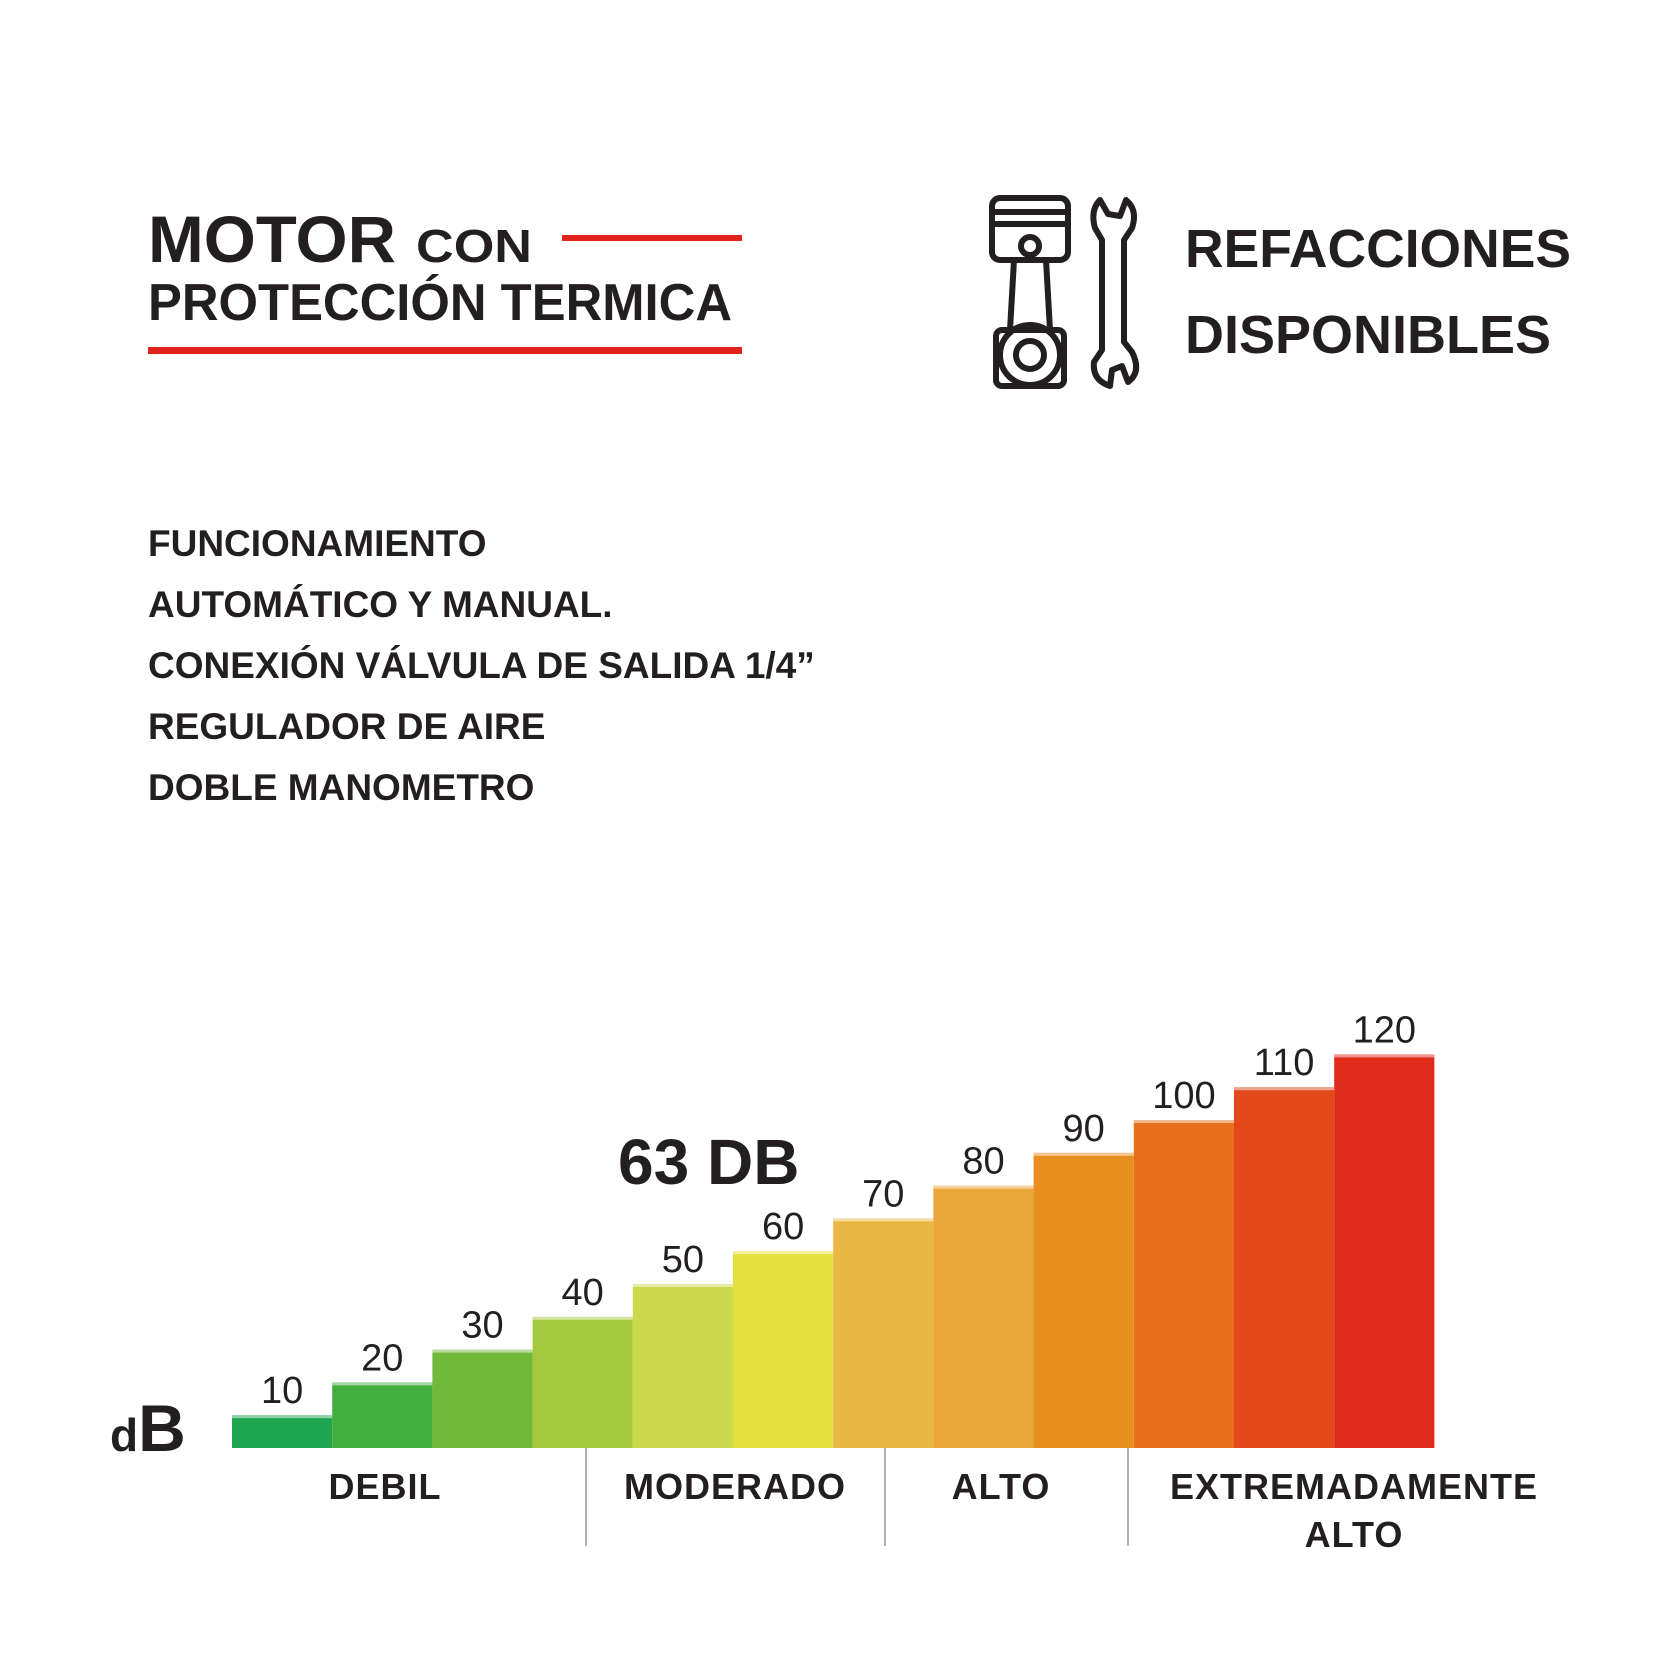  Describe the element at coordinates (1378, 249) in the screenshot. I see `spares-line: REFACCIONES` at that location.